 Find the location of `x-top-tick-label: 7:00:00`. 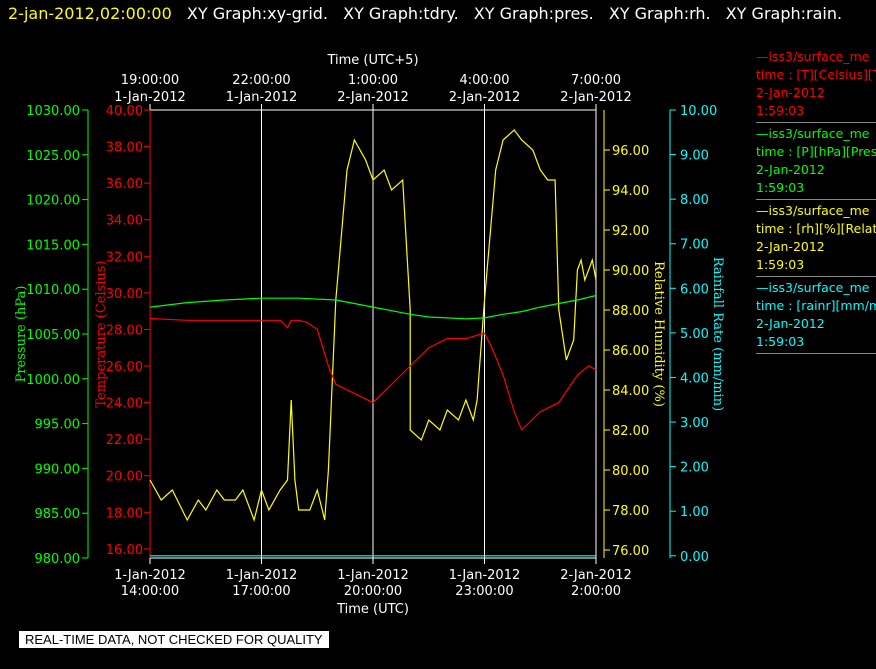

x-top-tick-label: 7:00:00 is located at coordinates (596, 80).